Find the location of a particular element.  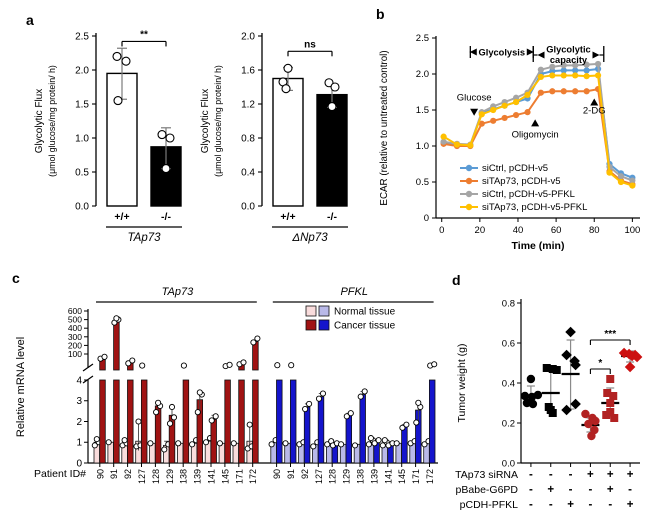

patient-id-label: 139 is located at coordinates (198, 476).